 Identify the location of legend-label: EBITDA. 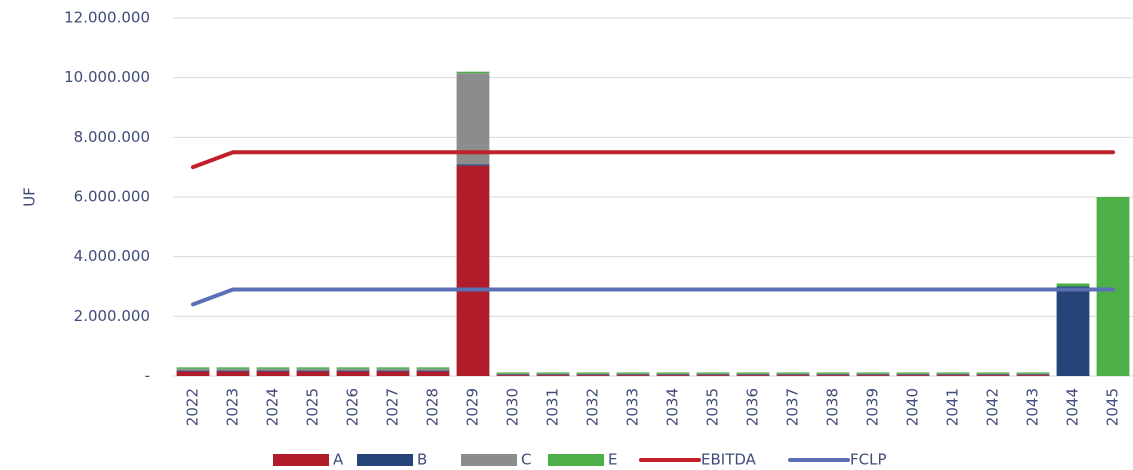
(729, 460).